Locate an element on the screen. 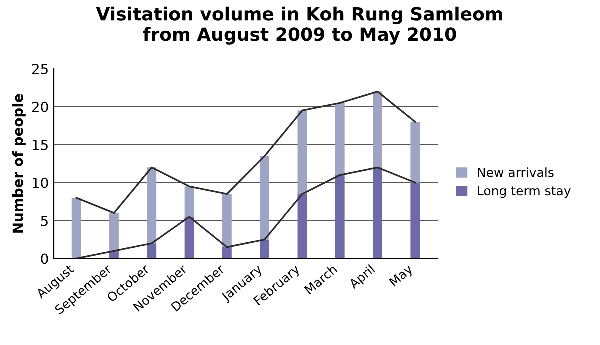  y-tick-label: 20 is located at coordinates (40, 107).